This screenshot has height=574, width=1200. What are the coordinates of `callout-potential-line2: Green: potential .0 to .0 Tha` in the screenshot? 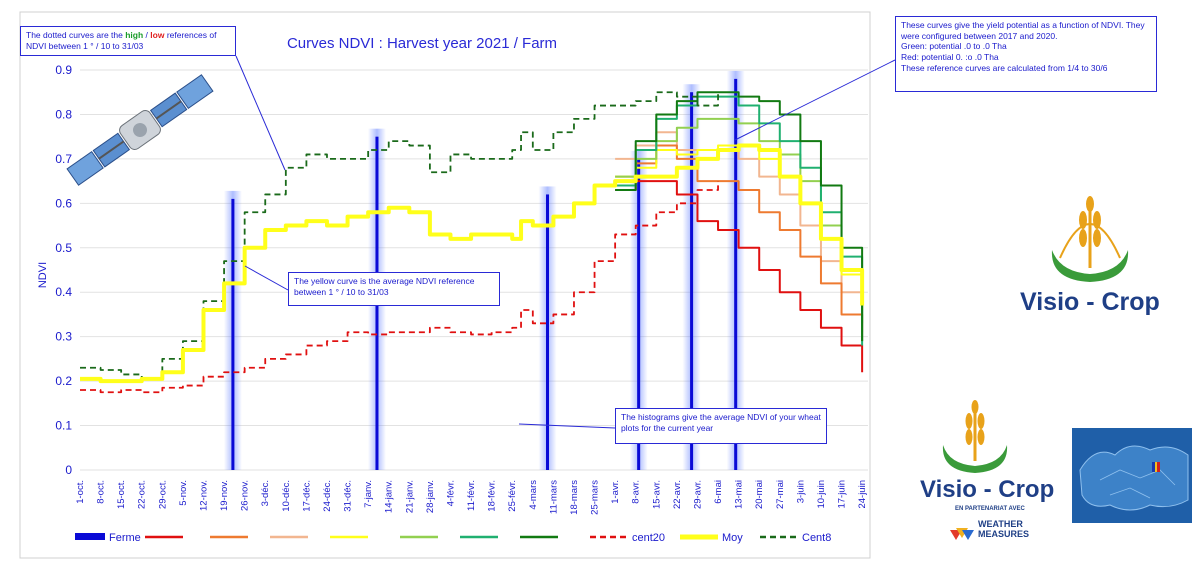 It's located at (954, 46).